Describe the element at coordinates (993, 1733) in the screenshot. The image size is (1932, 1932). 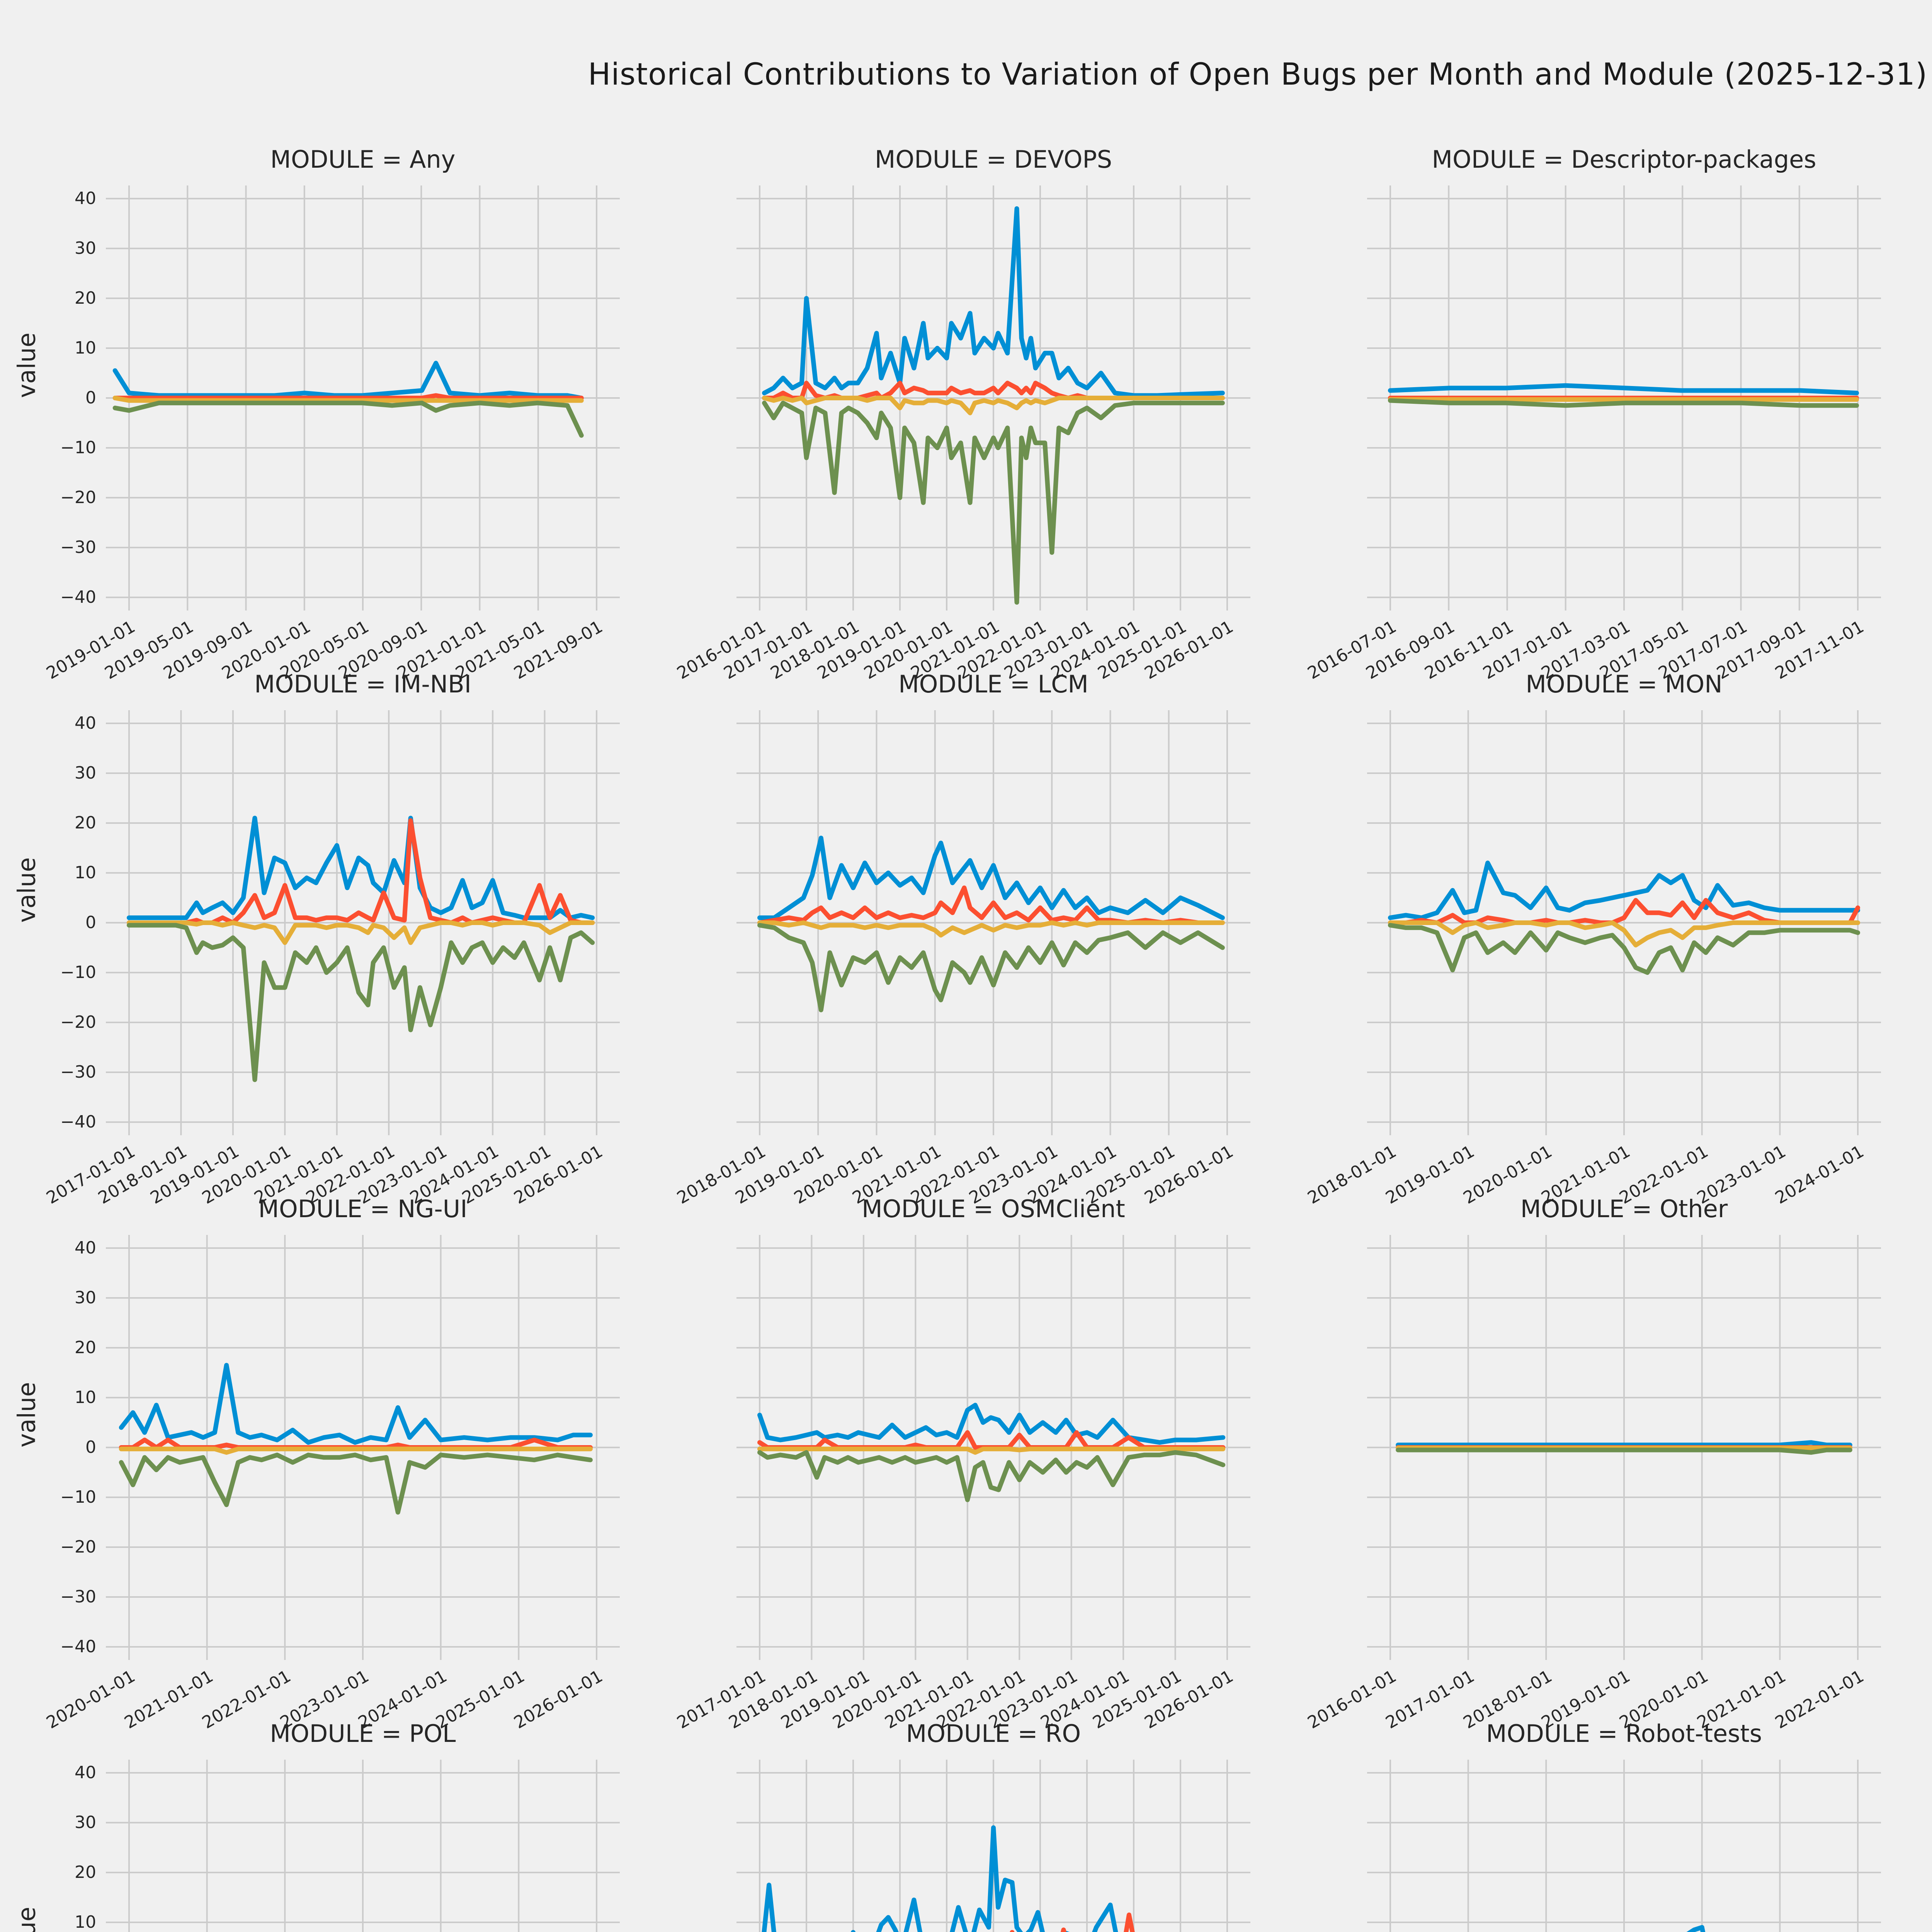
I see `facet-title: MODULE = RO` at that location.